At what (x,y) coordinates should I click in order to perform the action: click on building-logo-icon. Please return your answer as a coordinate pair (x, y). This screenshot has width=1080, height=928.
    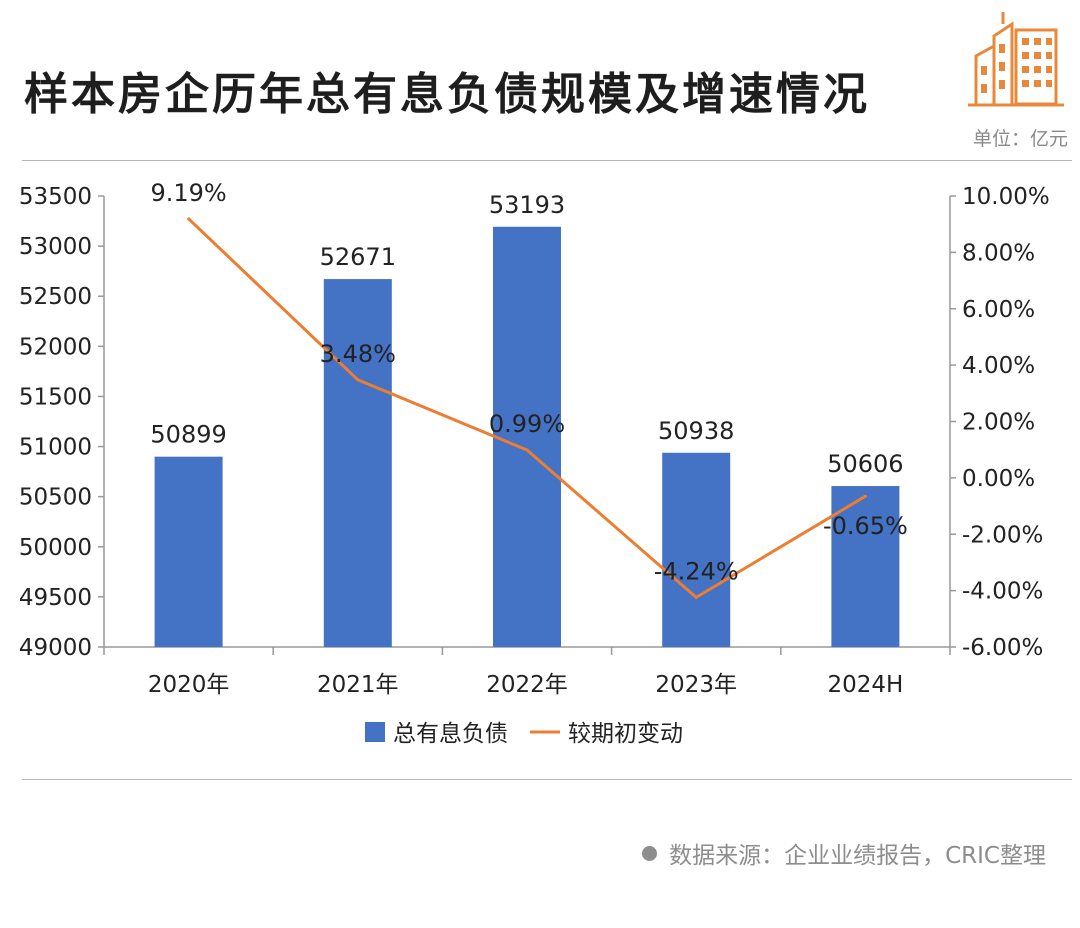
    Looking at the image, I should click on (1016, 59).